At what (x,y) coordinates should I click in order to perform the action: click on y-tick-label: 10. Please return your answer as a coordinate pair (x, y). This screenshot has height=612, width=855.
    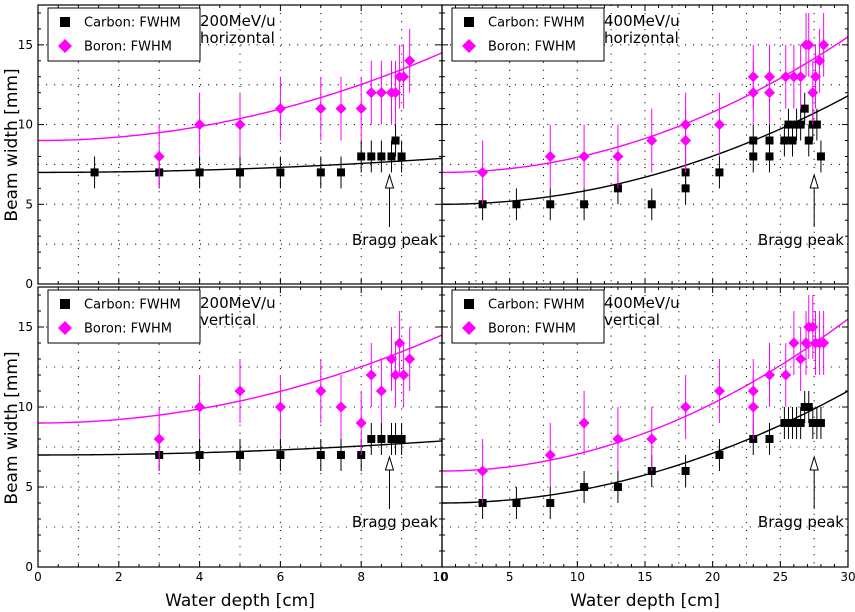
    Looking at the image, I should click on (25, 407).